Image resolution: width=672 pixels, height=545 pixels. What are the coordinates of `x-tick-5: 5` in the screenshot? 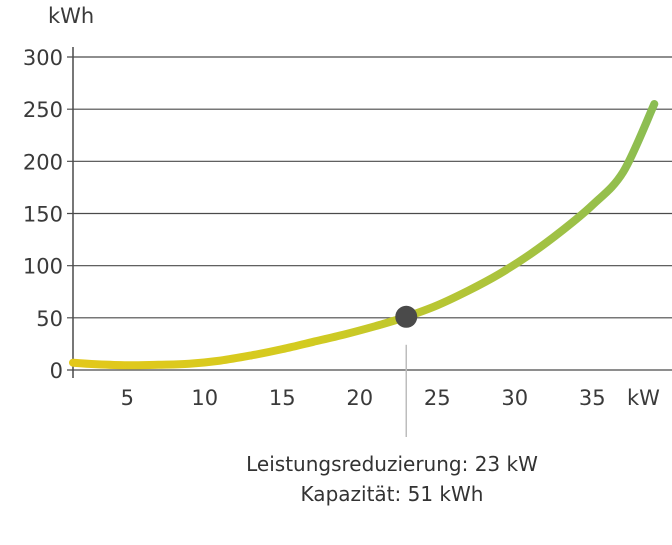 It's located at (127, 398).